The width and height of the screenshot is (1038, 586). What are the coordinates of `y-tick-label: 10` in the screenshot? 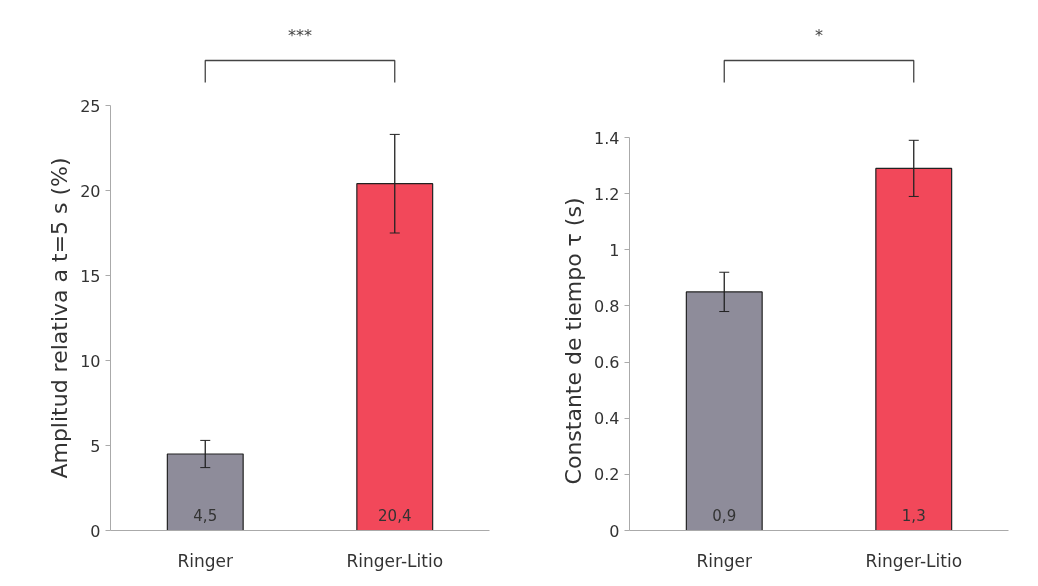 It's located at (90, 361).